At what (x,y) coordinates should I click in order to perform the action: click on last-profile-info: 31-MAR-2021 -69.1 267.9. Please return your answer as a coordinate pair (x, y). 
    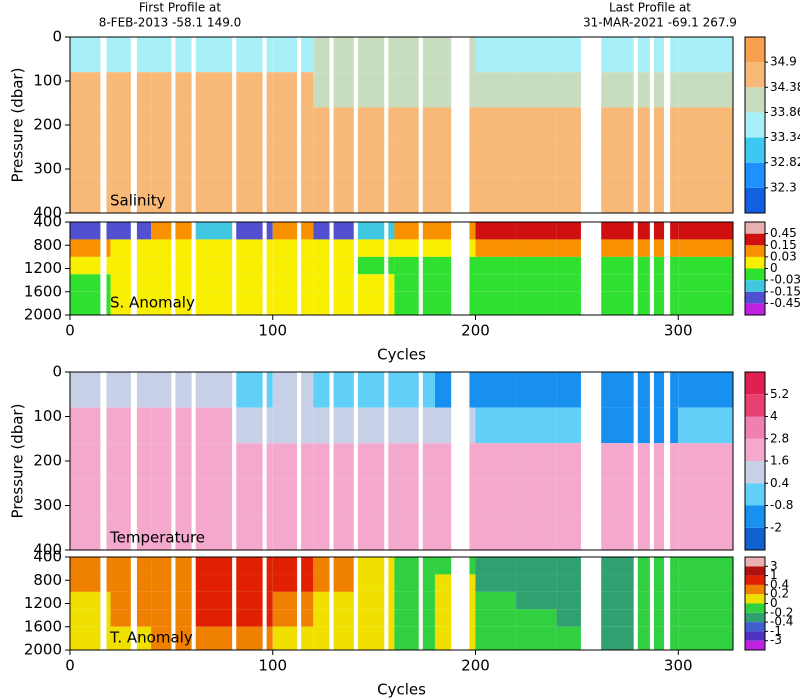
    Looking at the image, I should click on (660, 23).